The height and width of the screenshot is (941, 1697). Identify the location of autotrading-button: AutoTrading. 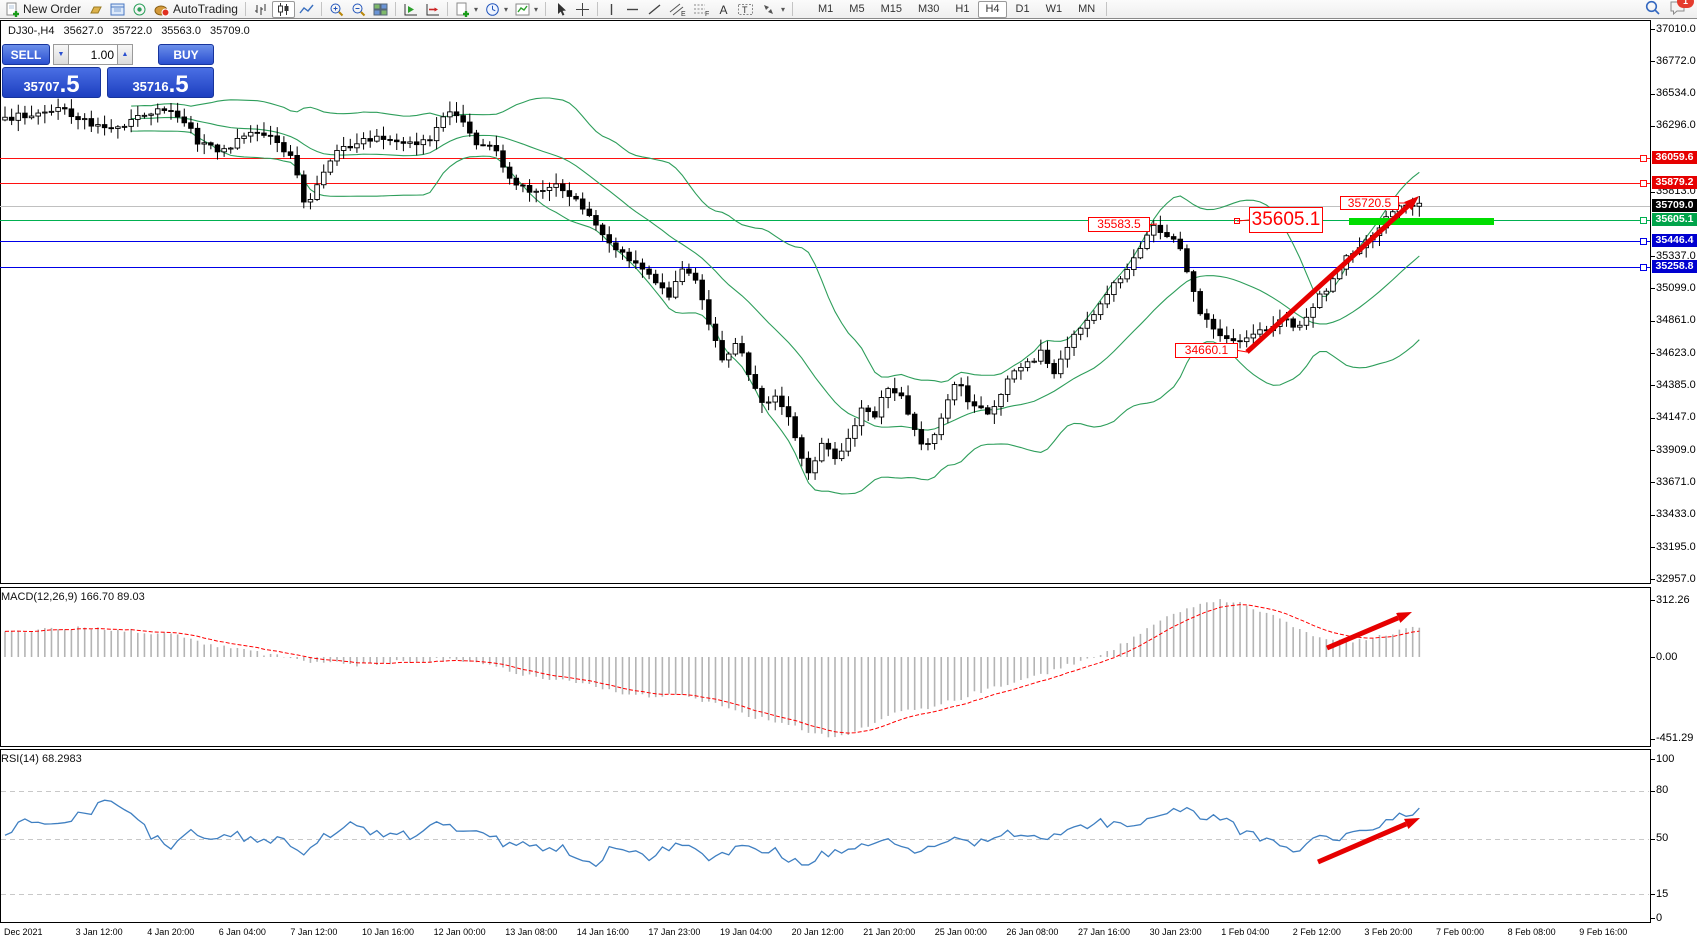
(196, 9).